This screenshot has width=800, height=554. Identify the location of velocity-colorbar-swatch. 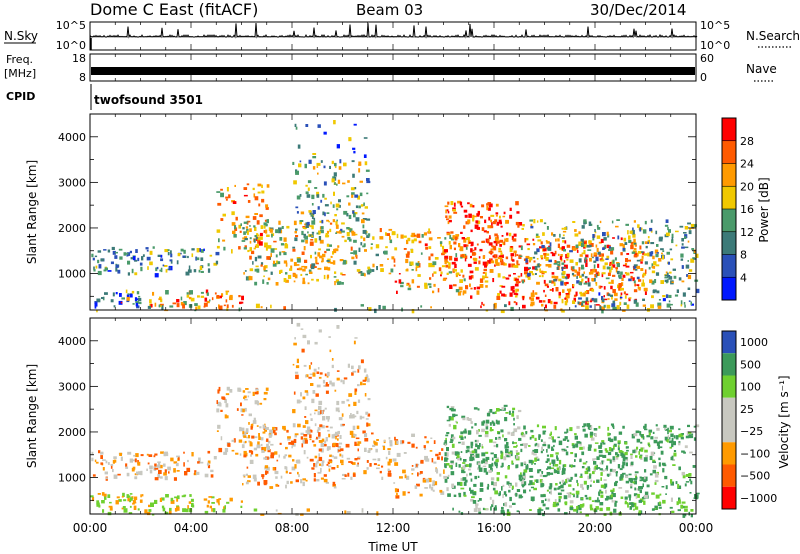
(729, 408).